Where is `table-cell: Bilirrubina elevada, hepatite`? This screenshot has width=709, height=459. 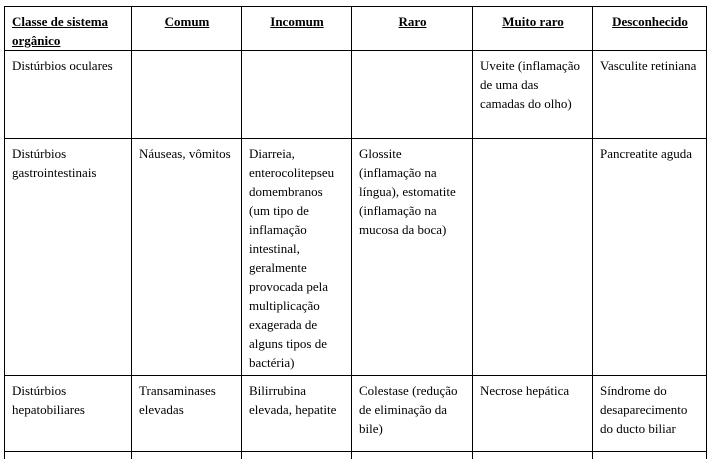
table-cell: Bilirrubina elevada, hepatite is located at coordinates (296, 413).